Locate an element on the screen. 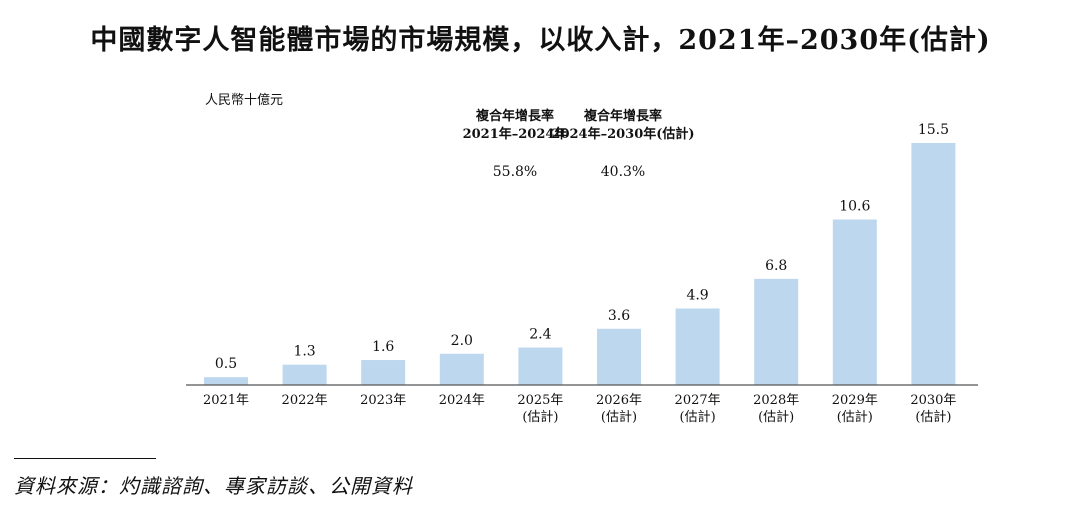 The image size is (1081, 510). category-label-6-0: 2027年 is located at coordinates (698, 400).